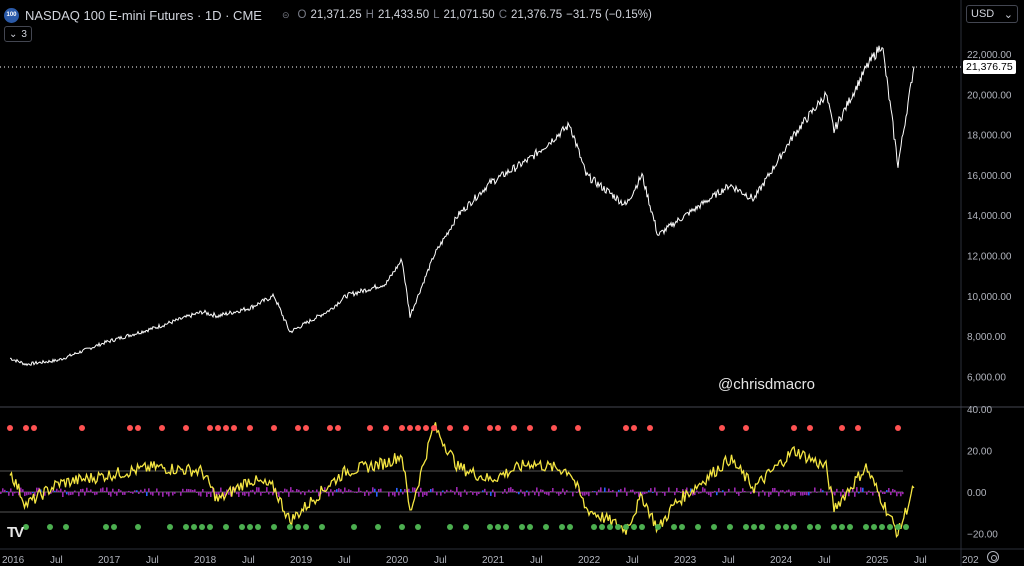 The height and width of the screenshot is (566, 1024). Describe the element at coordinates (982, 473) in the screenshot. I see `oscillator-axis: 40.00 20.00 0.00 −20.00` at that location.